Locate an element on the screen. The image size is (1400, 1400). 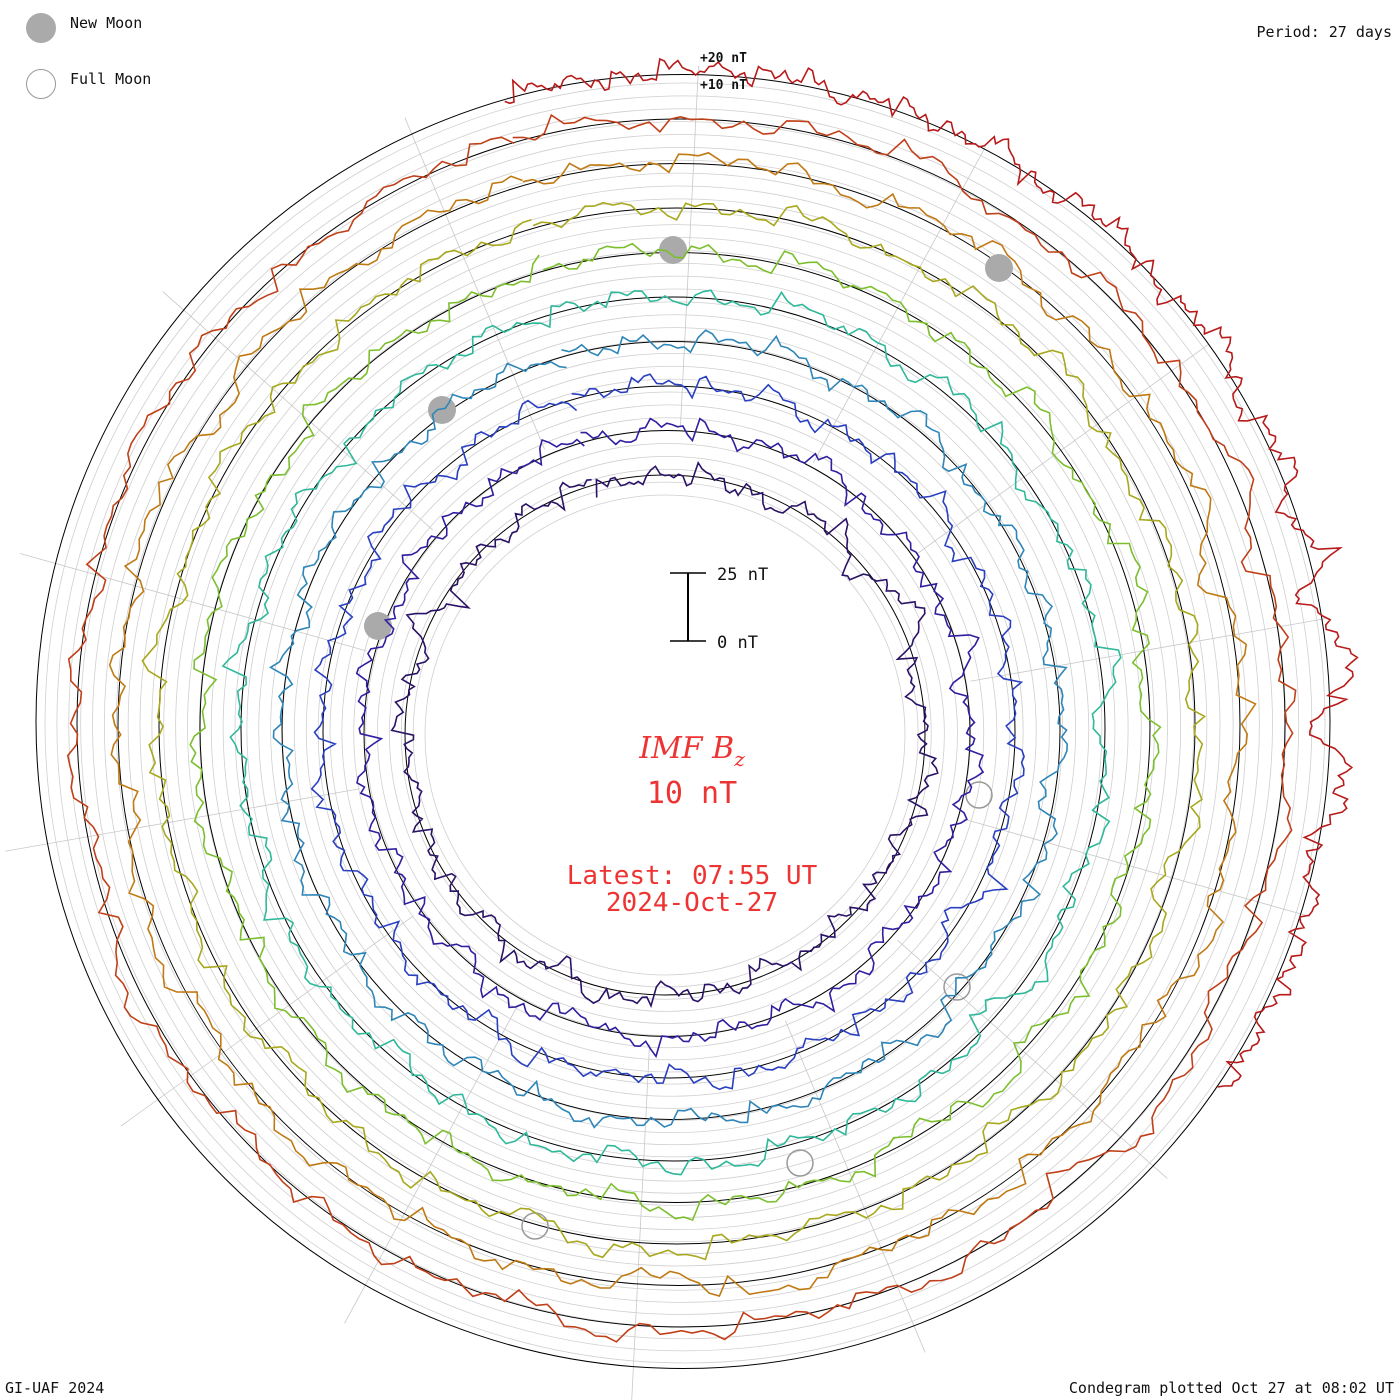
latest-date: 2024-Oct-27 is located at coordinates (692, 903).